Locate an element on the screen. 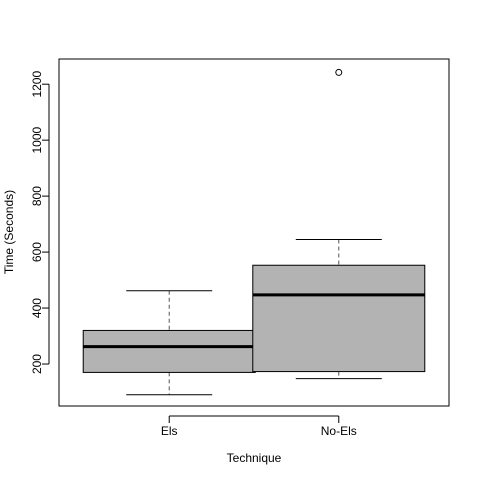  x-axis-title: Technique is located at coordinates (254, 458).